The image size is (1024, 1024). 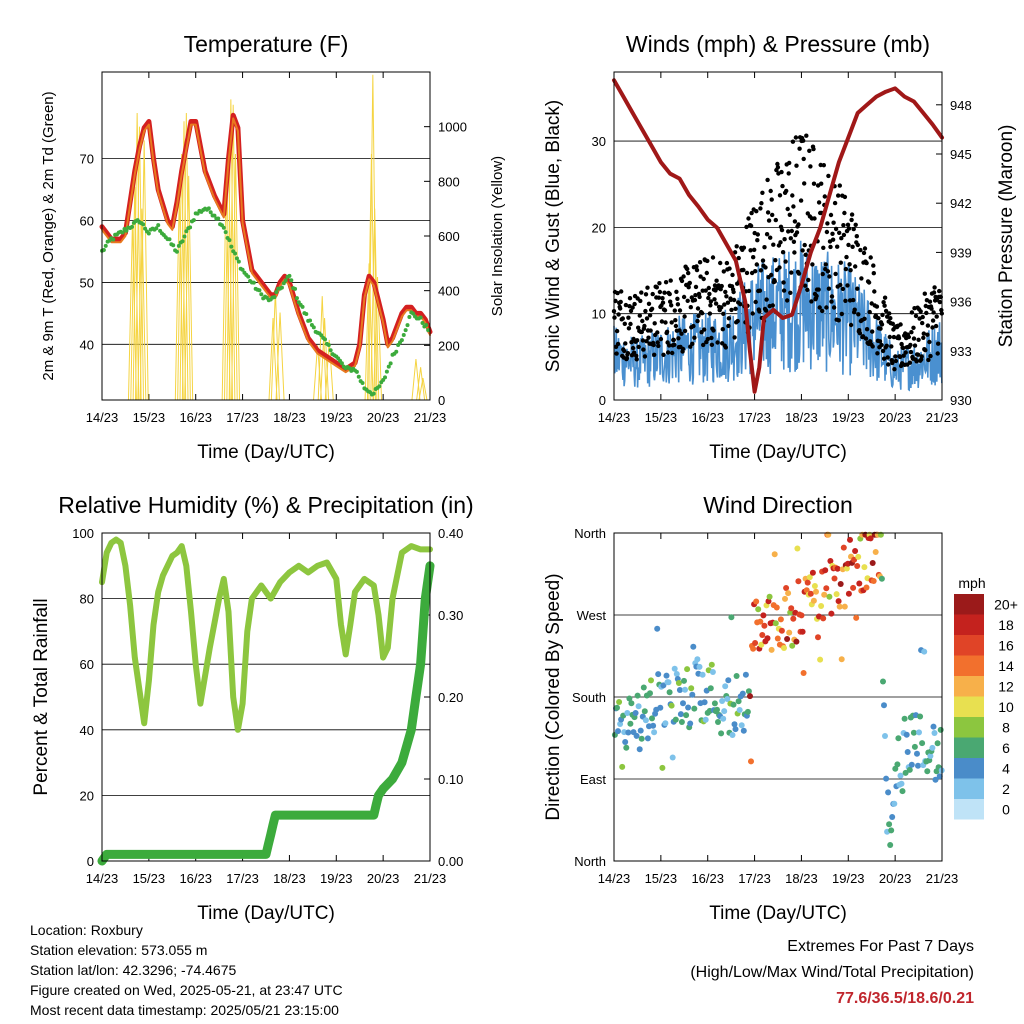 What do you see at coordinates (1006, 666) in the screenshot?
I see `legend-label: 14` at bounding box center [1006, 666].